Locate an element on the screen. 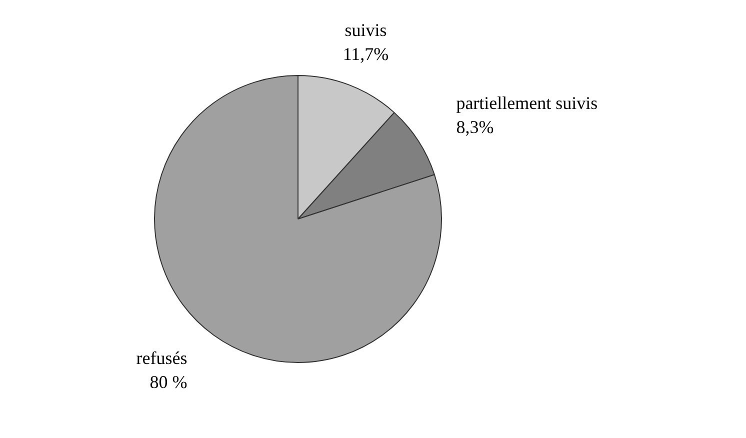  data-label: 11,7% is located at coordinates (365, 54).